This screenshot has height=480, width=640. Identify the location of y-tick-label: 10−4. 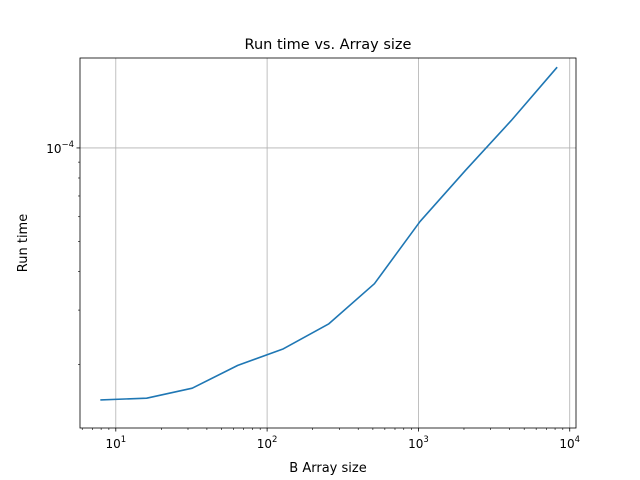
(60, 148).